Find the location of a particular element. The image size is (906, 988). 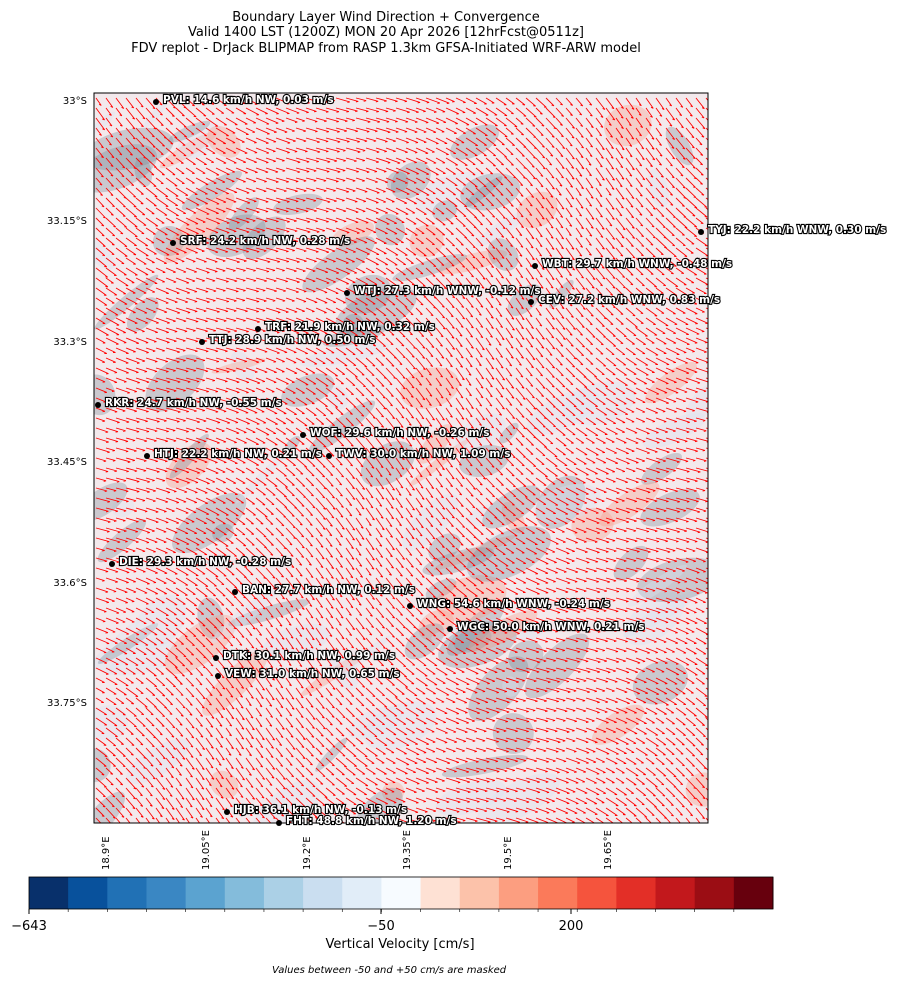

station-label: HTJ: 22.2 km/h NW, 0.21 m/s is located at coordinates (238, 454).